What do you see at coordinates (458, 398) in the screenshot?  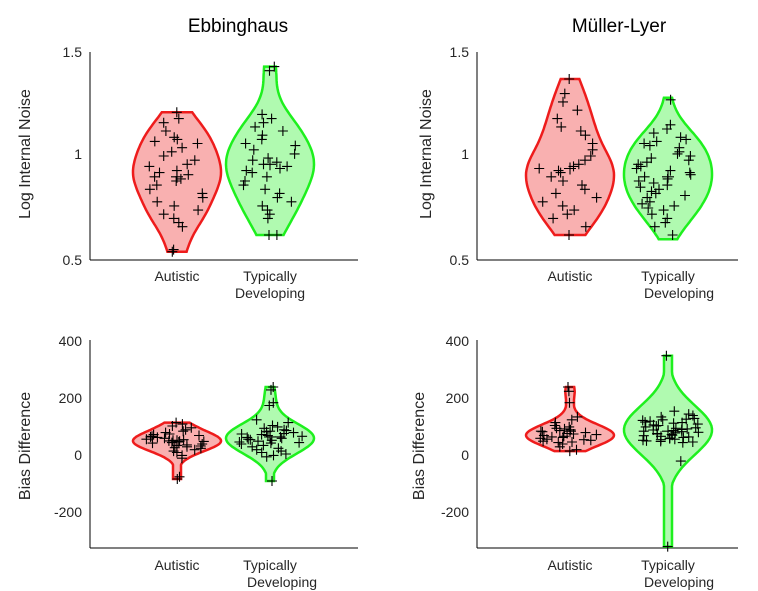 I see `y-tick-label: 200` at bounding box center [458, 398].